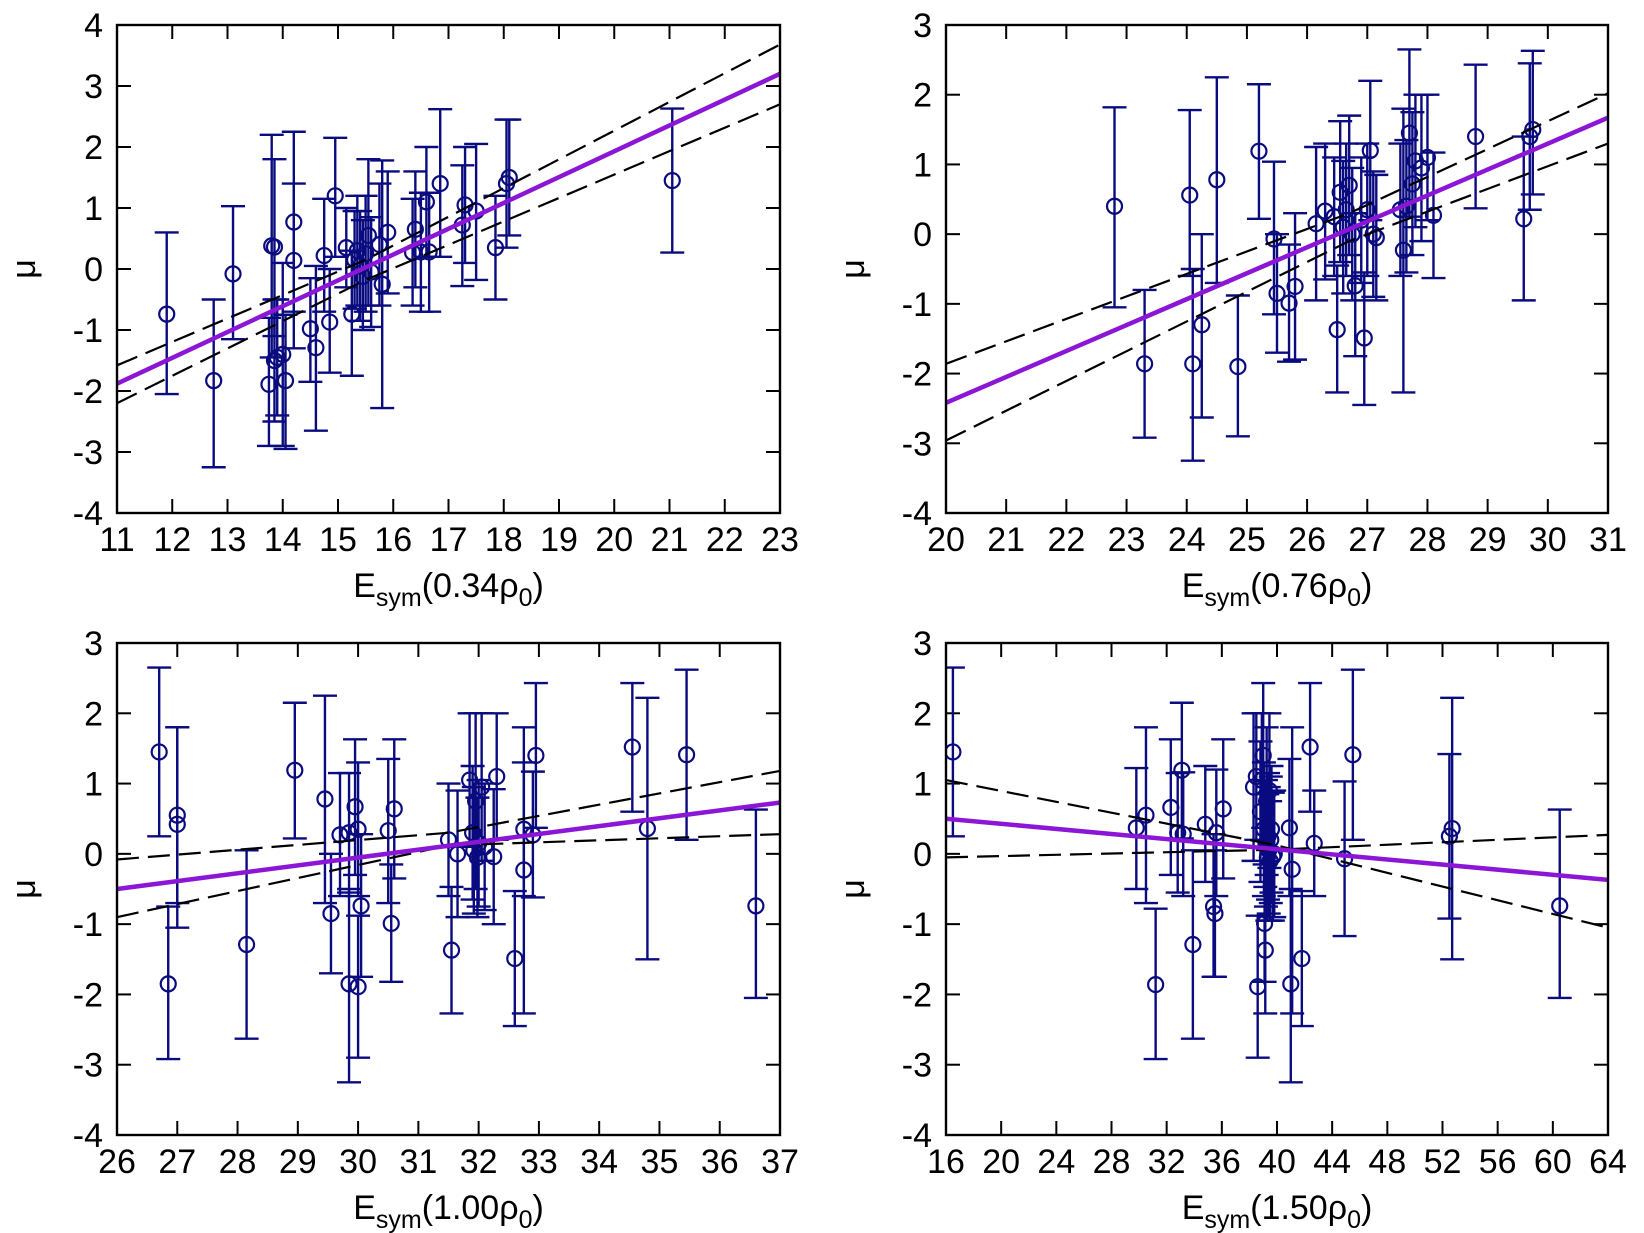 This screenshot has height=1233, width=1644. I want to click on x-axis-label-part: (0.76ρ, so click(1298, 586).